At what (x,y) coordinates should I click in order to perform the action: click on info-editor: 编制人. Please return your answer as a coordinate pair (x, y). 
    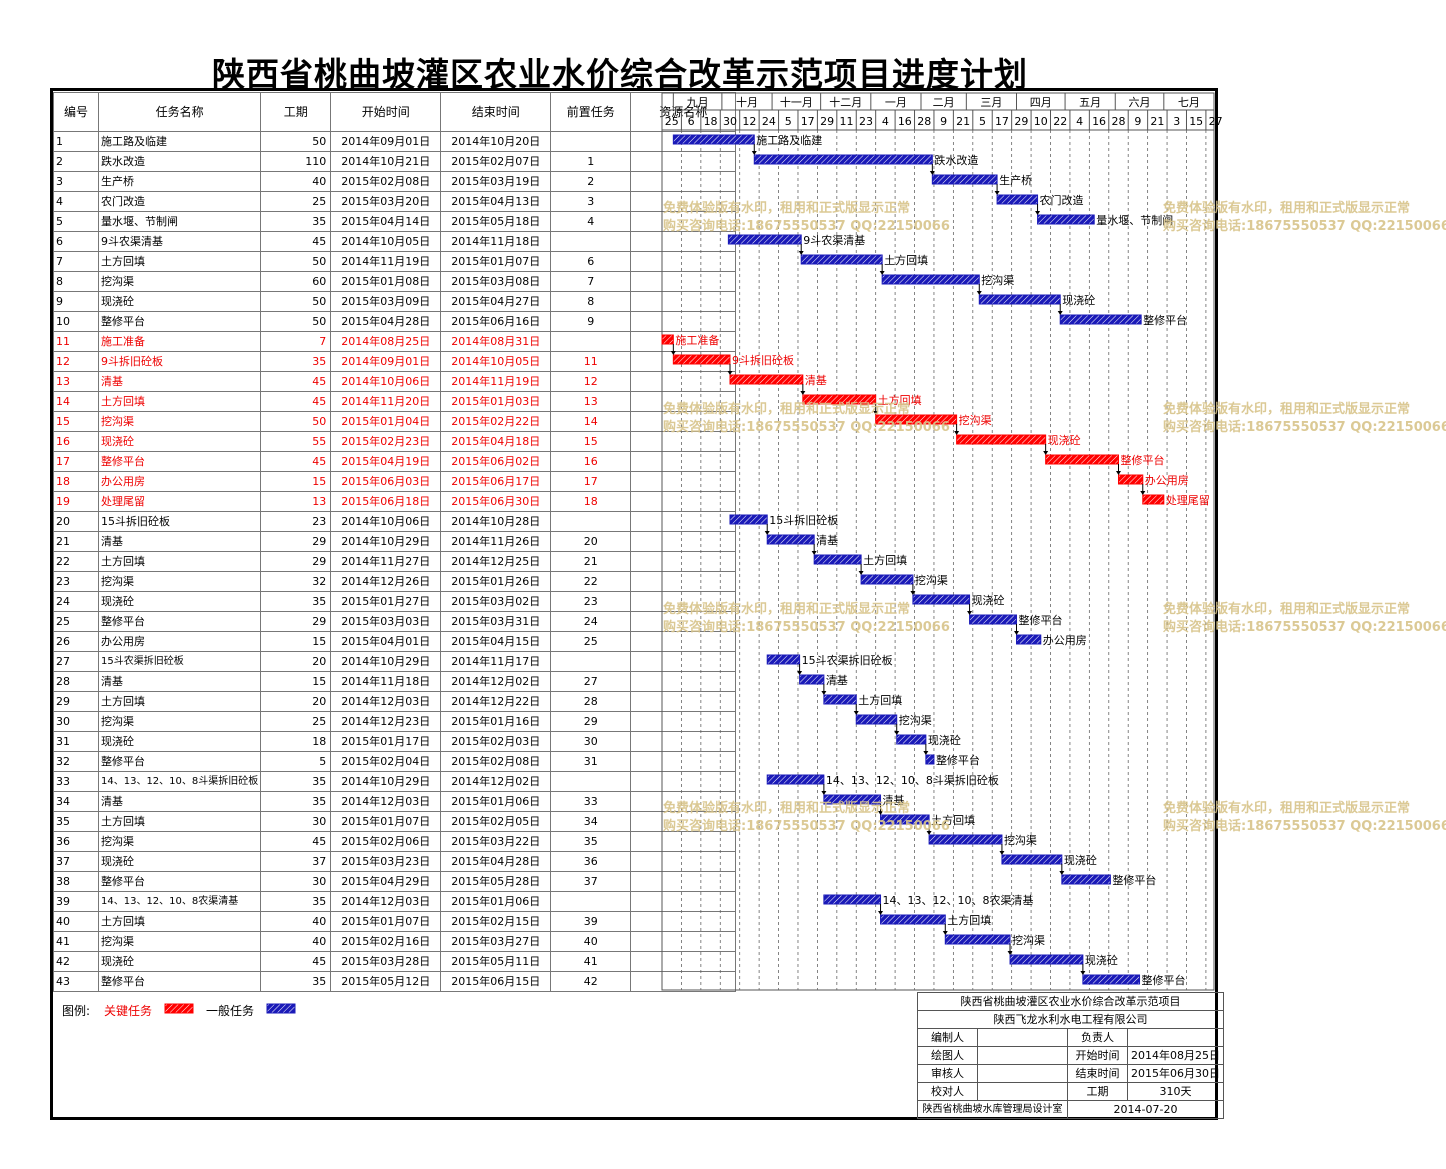
    Looking at the image, I should click on (947, 1037).